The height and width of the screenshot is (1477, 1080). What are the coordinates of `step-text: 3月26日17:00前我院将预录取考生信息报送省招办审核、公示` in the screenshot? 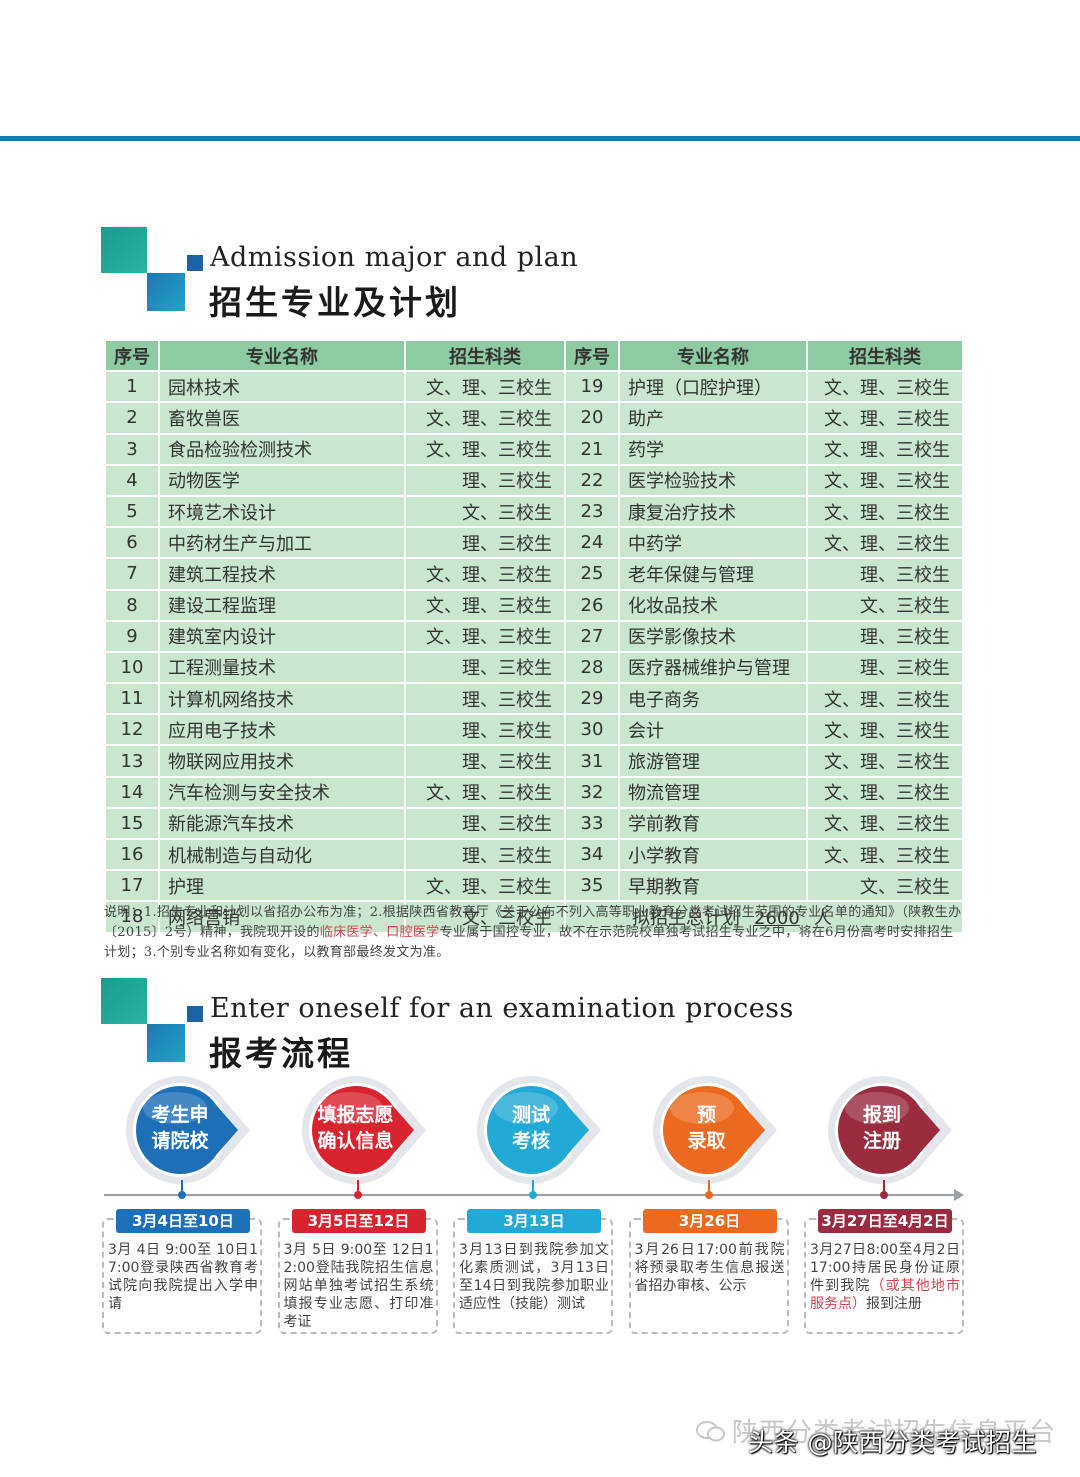 It's located at (709, 1268).